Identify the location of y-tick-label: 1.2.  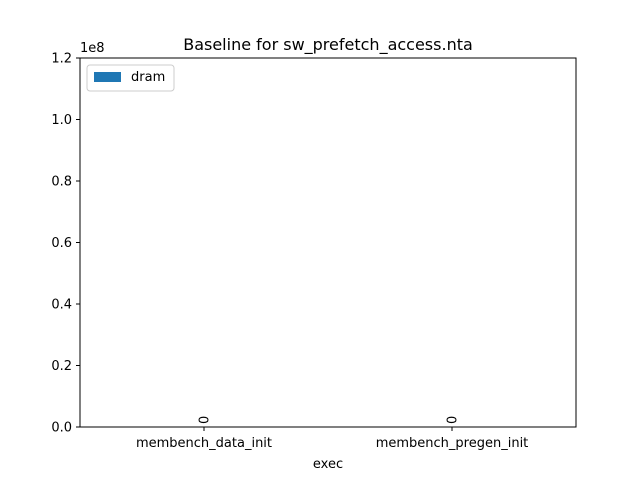
(61, 59).